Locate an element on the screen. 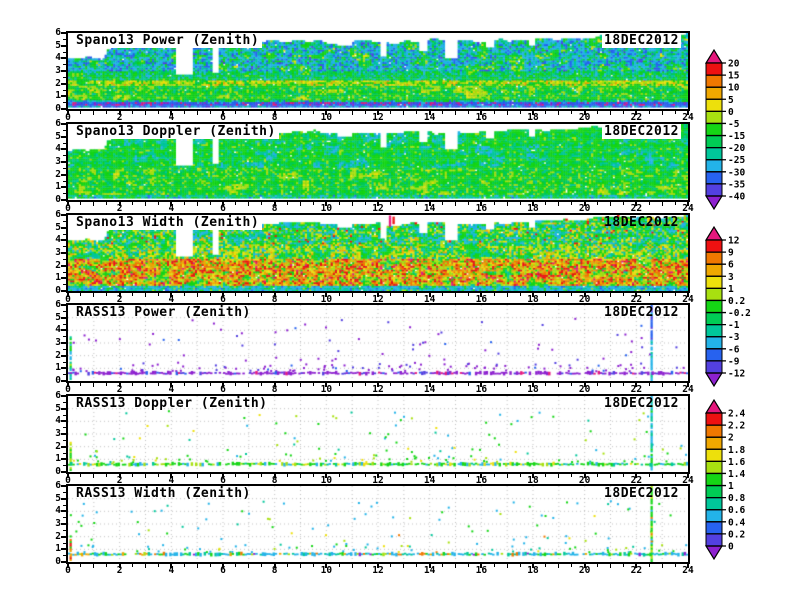  x-tick-label: 22 is located at coordinates (636, 480).